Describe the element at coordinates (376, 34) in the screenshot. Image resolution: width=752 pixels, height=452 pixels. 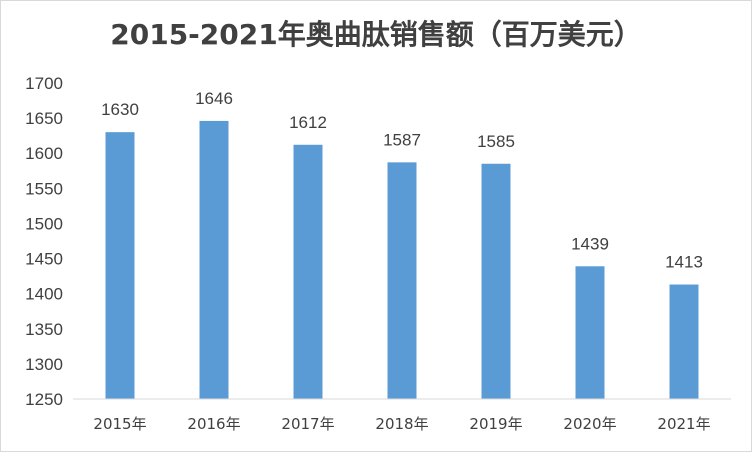
I see `chart-title: 2015-2021年奥曲肽销售额（百万美元）` at that location.